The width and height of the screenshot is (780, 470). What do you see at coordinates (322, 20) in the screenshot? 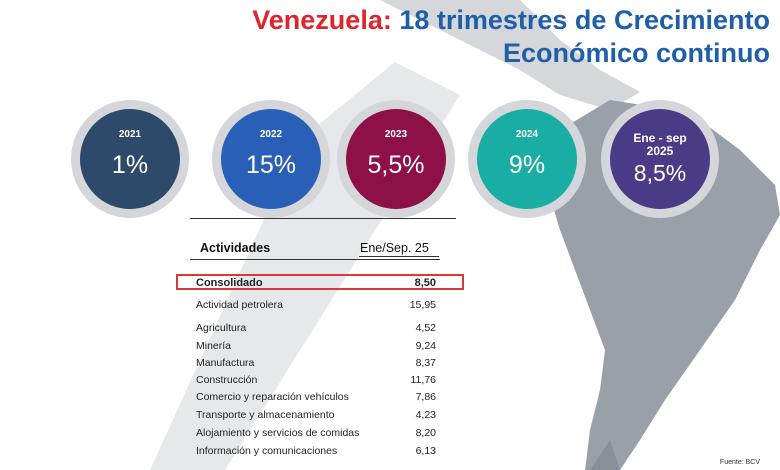
I see `title-country: Venezuela:` at bounding box center [322, 20].